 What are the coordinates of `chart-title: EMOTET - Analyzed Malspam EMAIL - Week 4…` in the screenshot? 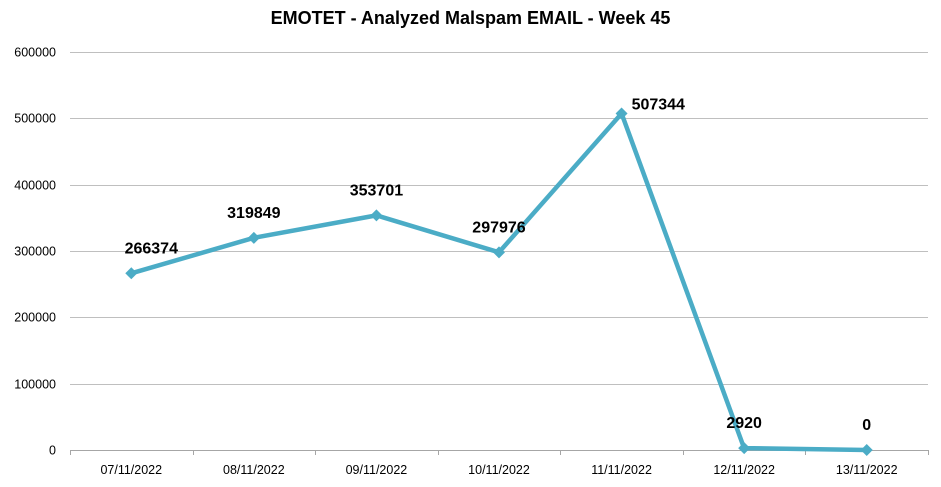 It's located at (470, 18).